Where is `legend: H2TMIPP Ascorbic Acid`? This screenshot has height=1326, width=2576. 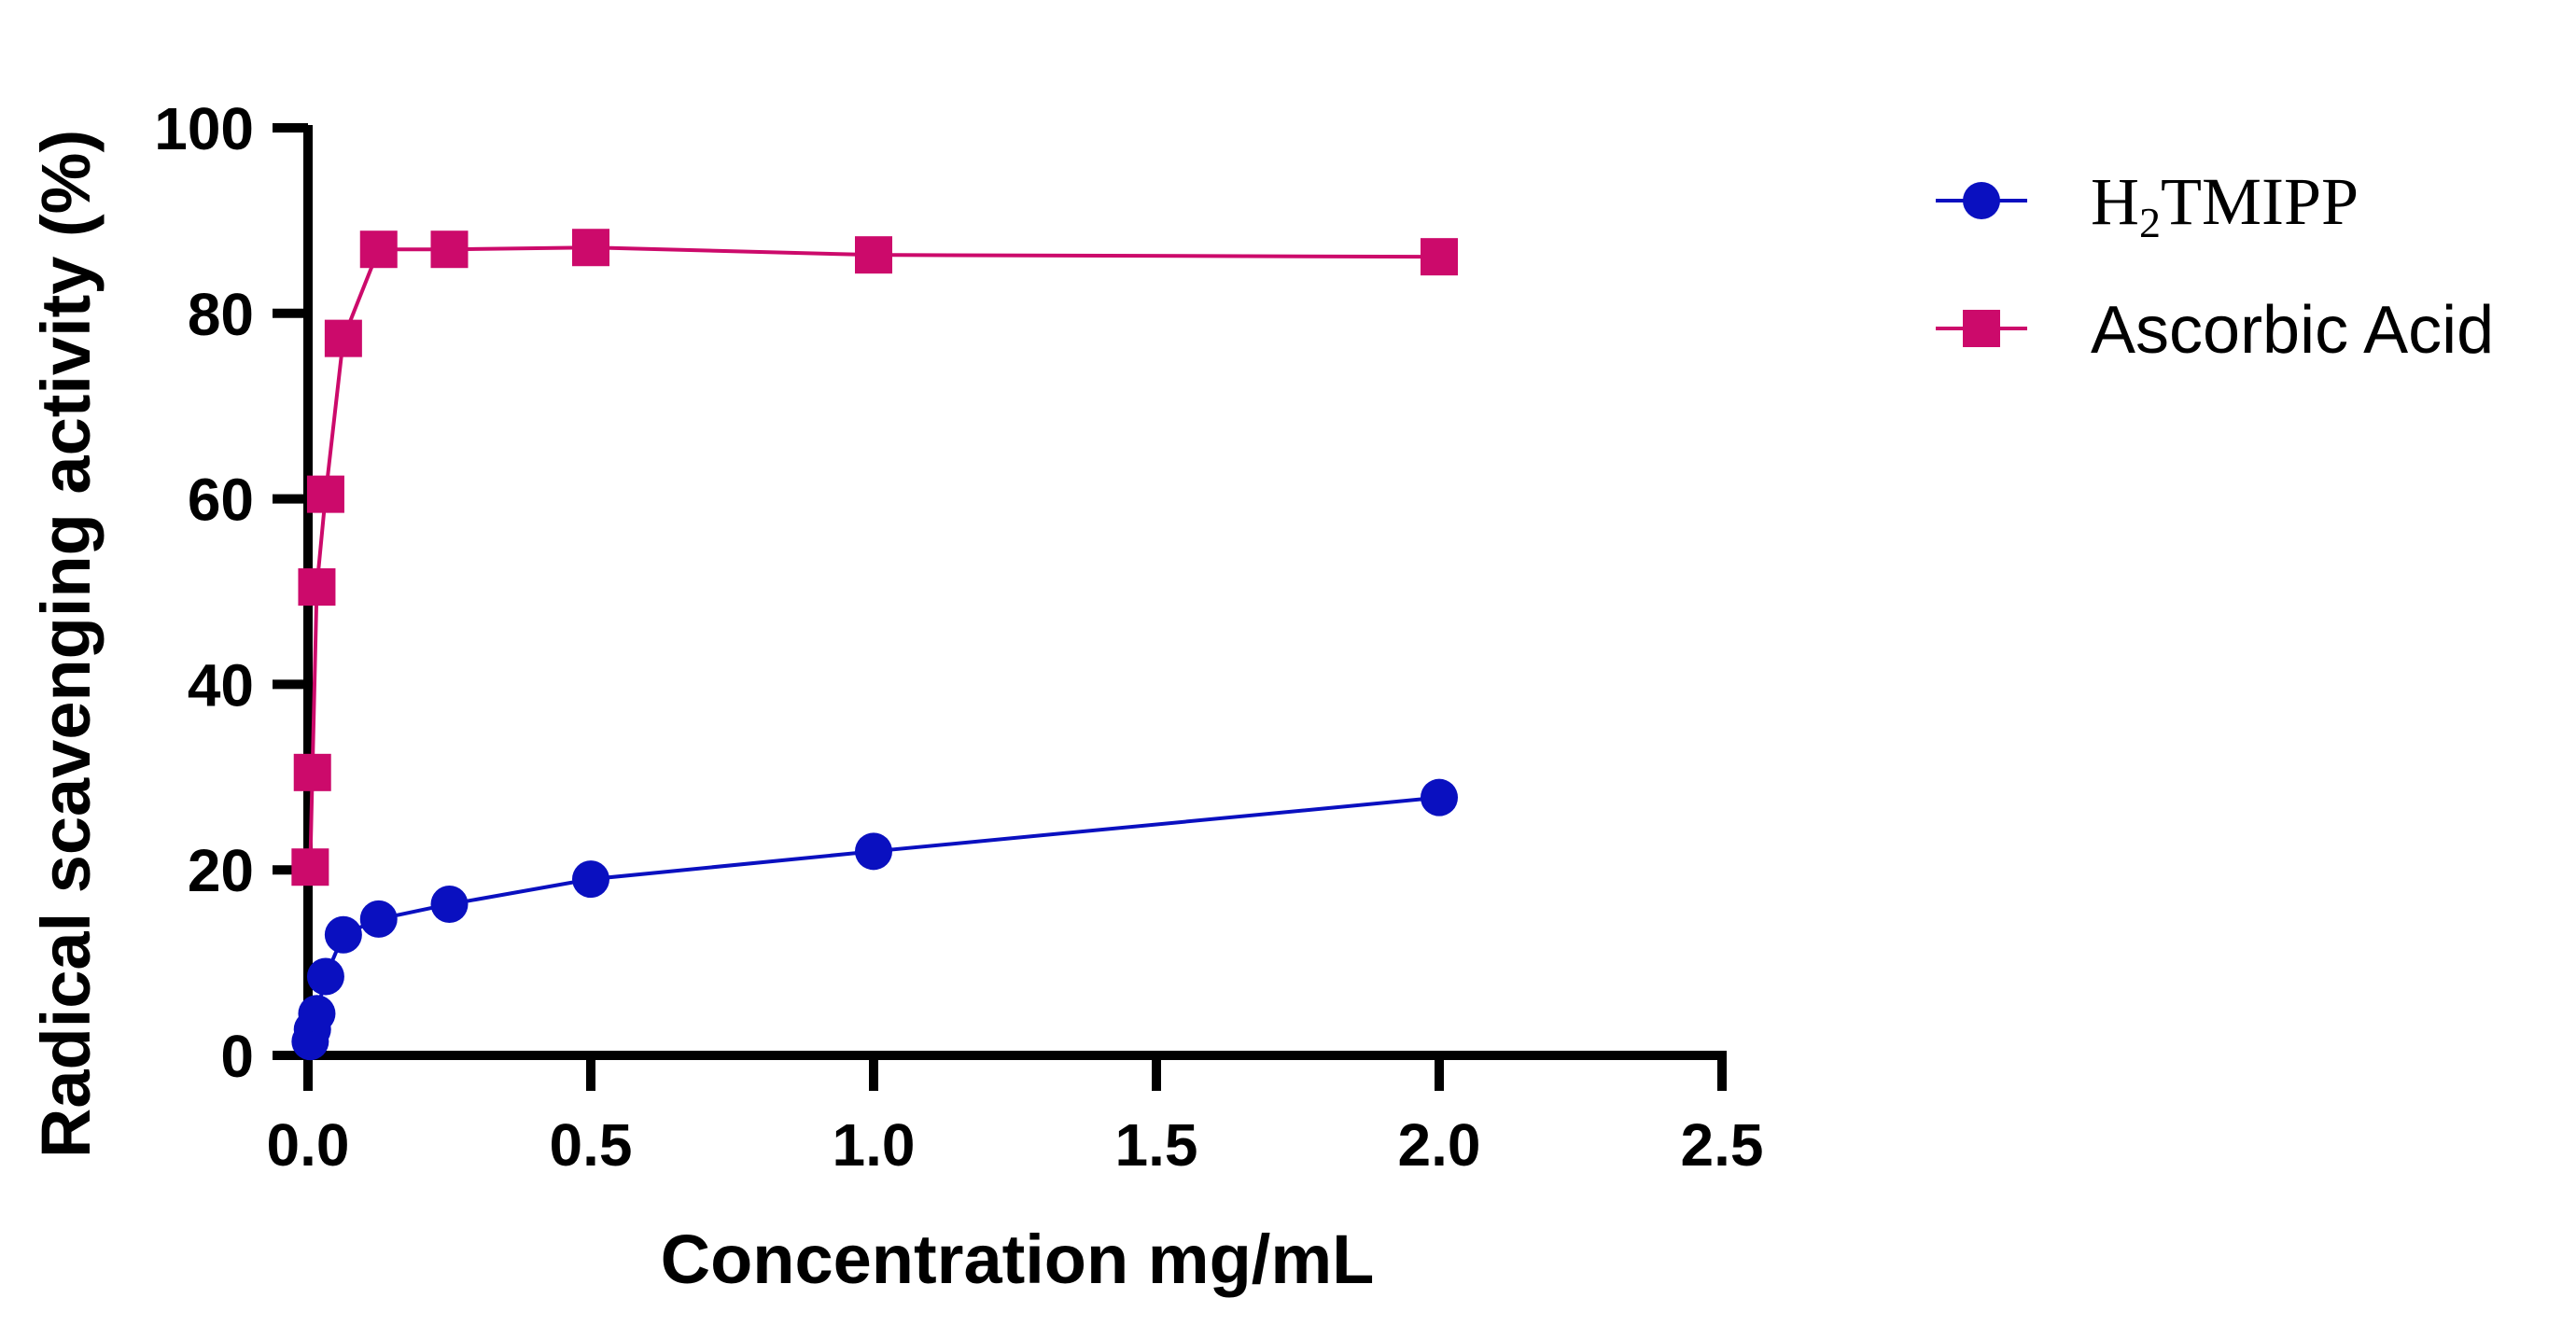 legend: H2TMIPP Ascorbic Acid is located at coordinates (2215, 266).